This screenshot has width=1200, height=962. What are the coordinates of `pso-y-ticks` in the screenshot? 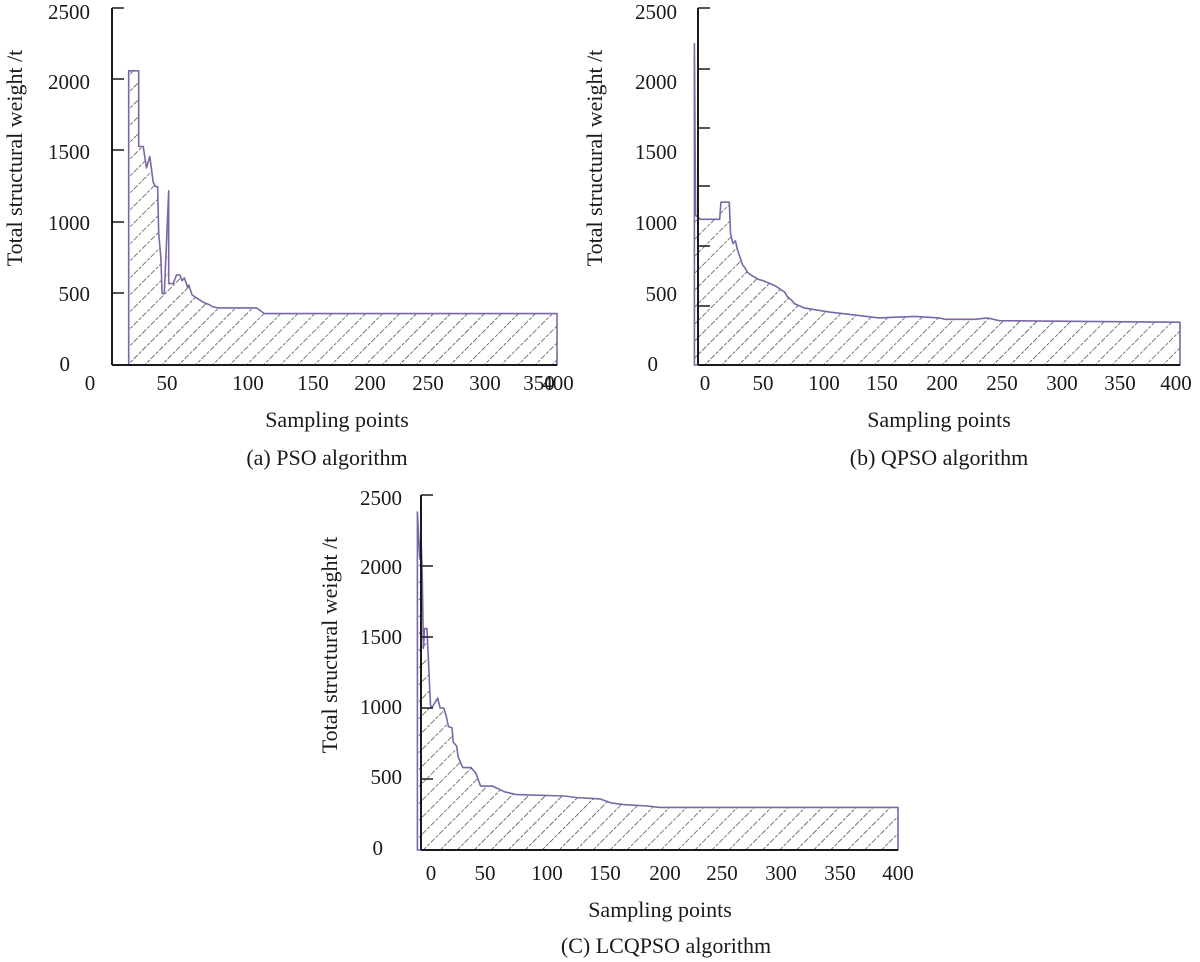 It's located at (118, 150).